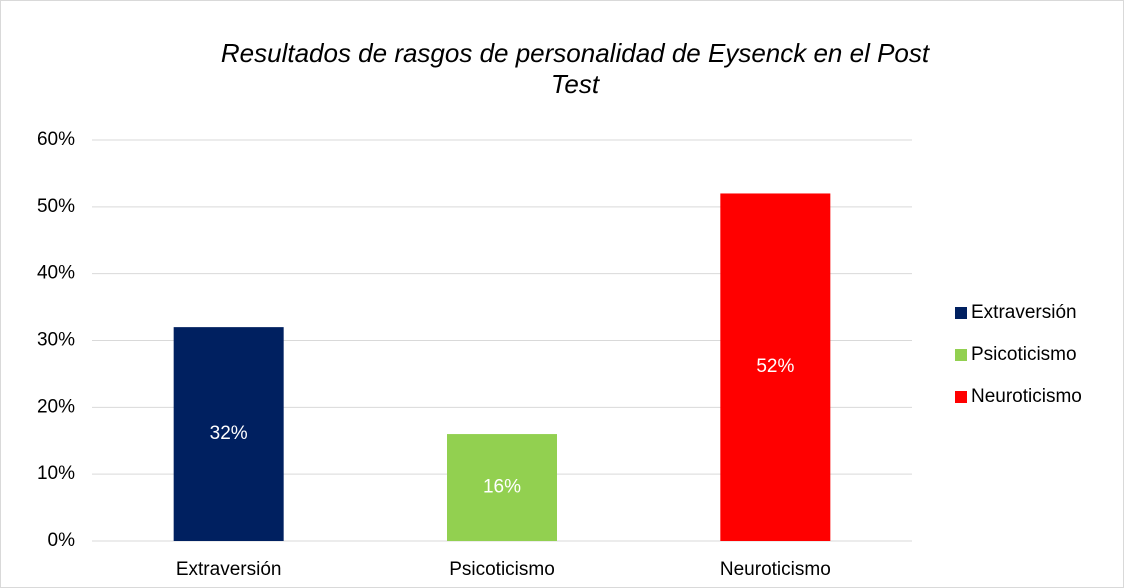 The height and width of the screenshot is (588, 1124). Describe the element at coordinates (56, 406) in the screenshot. I see `y-tick-label: 20%` at that location.